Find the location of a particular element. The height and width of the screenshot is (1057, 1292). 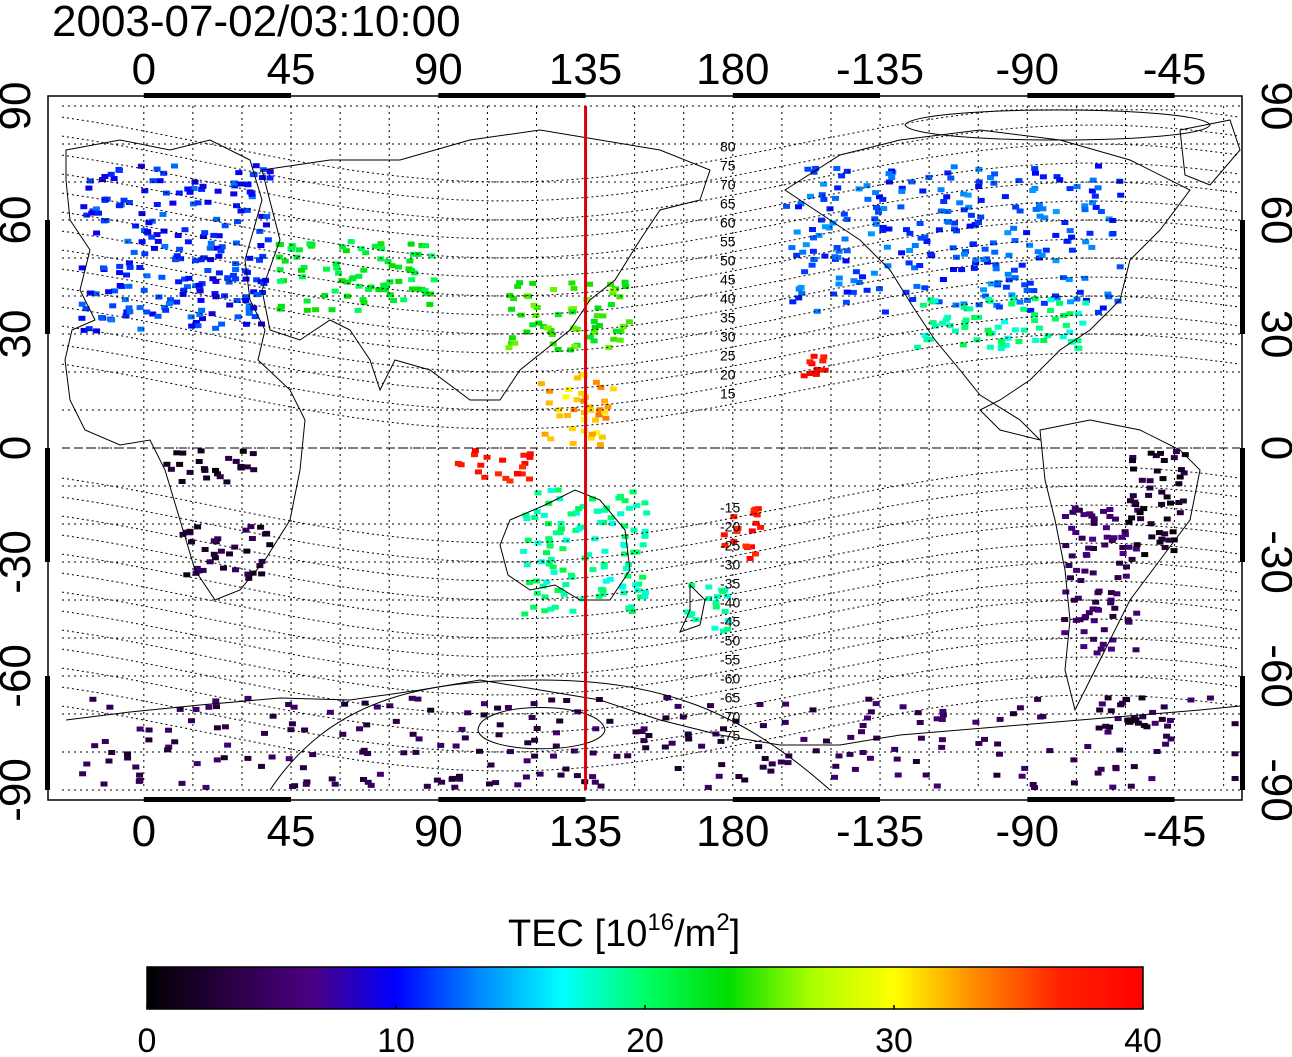

colorbar-title-mid: /m is located at coordinates (695, 934).